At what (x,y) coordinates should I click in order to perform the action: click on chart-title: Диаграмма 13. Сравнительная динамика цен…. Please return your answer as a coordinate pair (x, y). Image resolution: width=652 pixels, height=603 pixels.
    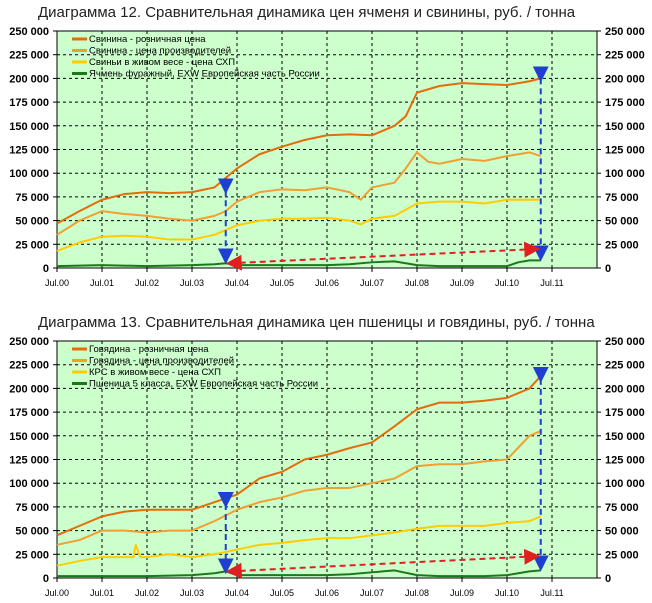
    Looking at the image, I should click on (316, 322).